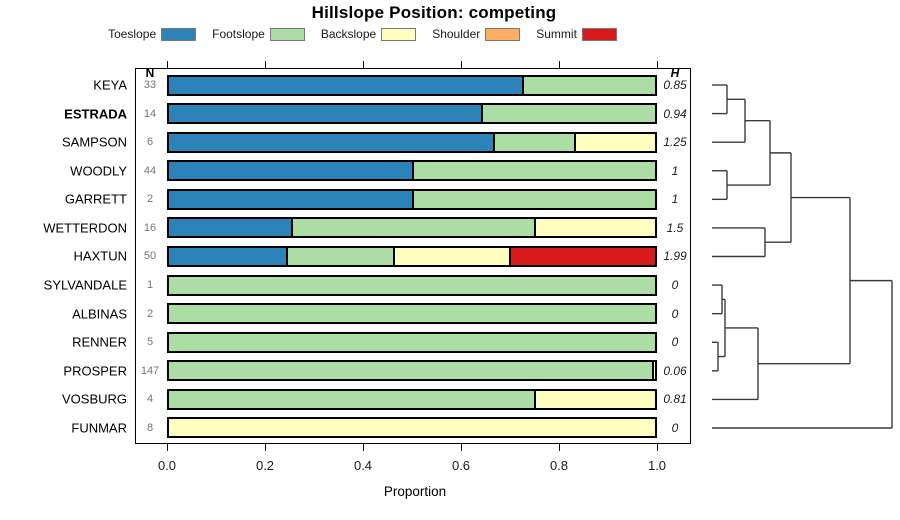  Describe the element at coordinates (559, 465) in the screenshot. I see `axis-tick-label: 0.8` at that location.